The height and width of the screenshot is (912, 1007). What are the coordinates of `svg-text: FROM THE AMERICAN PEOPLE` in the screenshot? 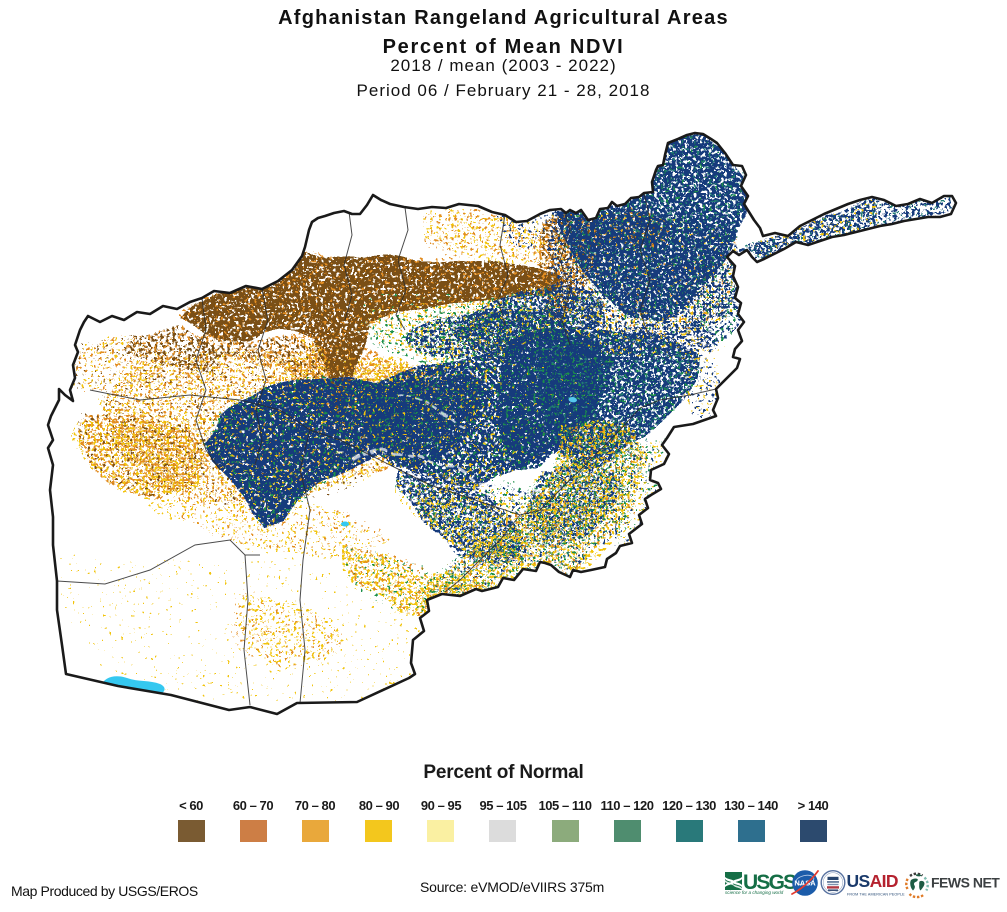 It's located at (876, 895).